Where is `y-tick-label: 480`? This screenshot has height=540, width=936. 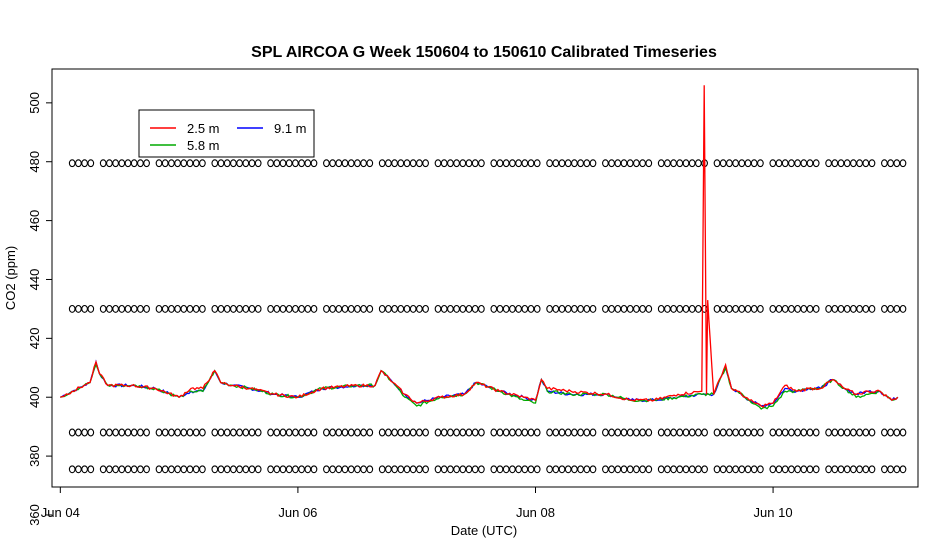 y-tick-label: 480 is located at coordinates (34, 162).